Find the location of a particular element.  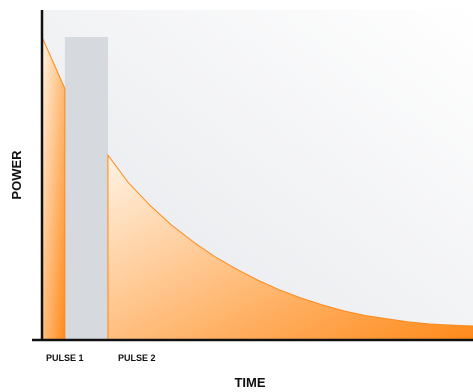

pulse-2-label: PULSE 2 is located at coordinates (137, 358).